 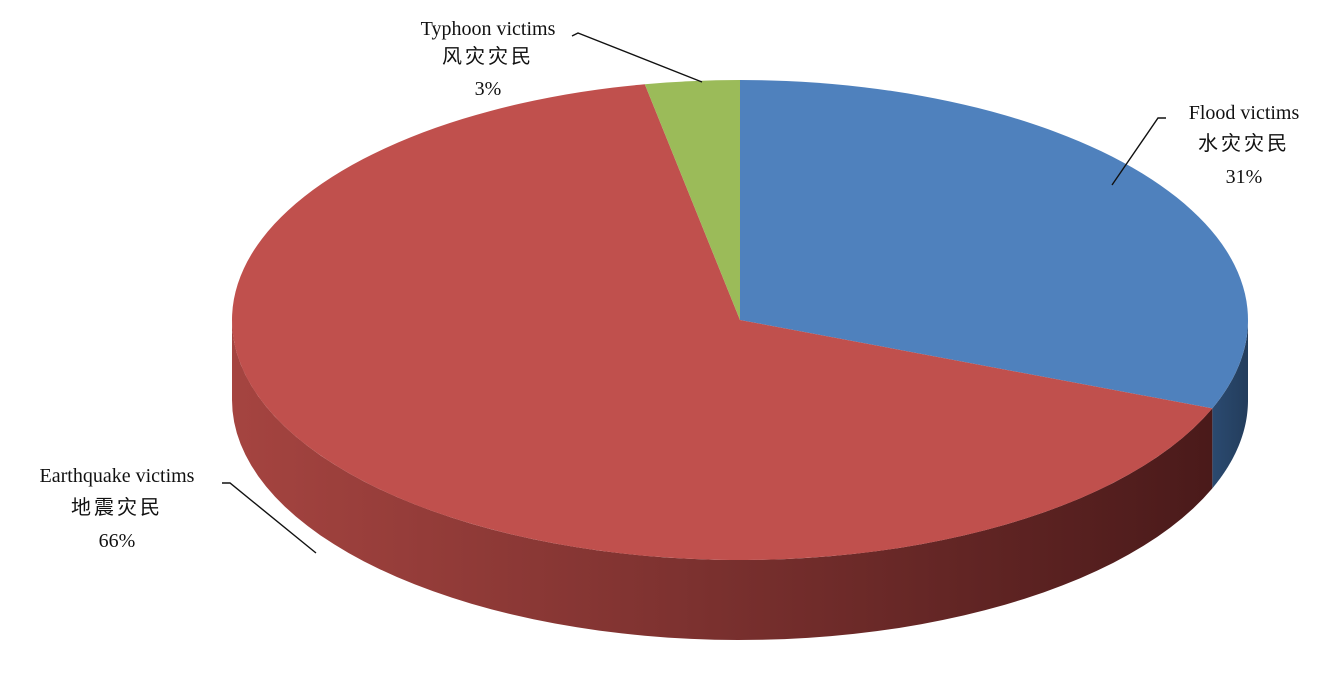 I want to click on earthquake-cn-label: 地震灾民, so click(x=117, y=507).